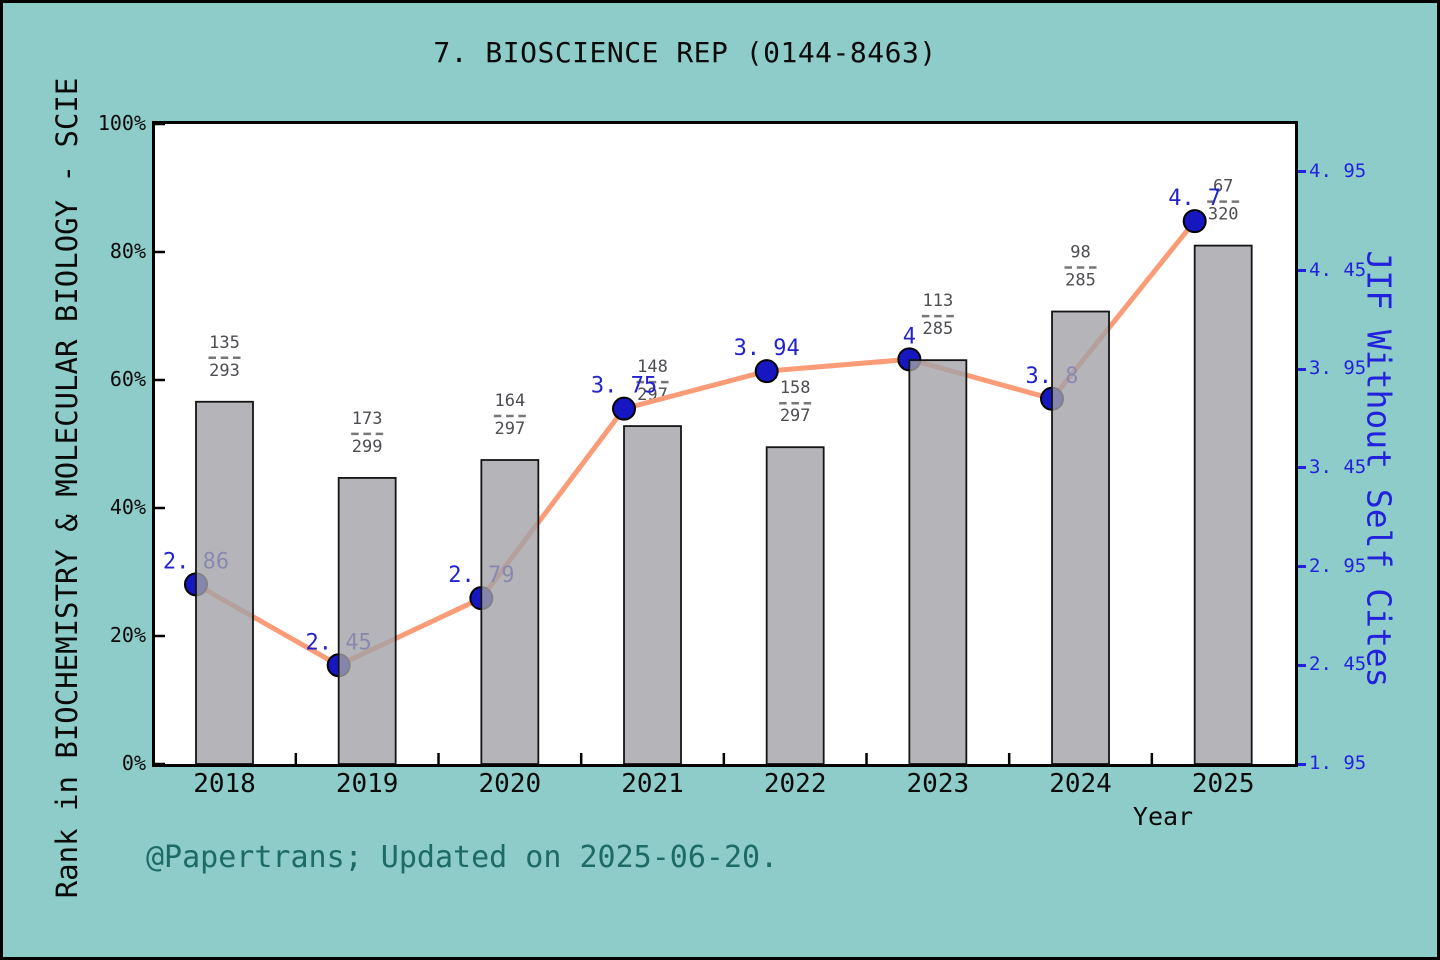 This screenshot has height=960, width=1440. What do you see at coordinates (652, 367) in the screenshot?
I see `bar-fraction-numerator: 148` at bounding box center [652, 367].